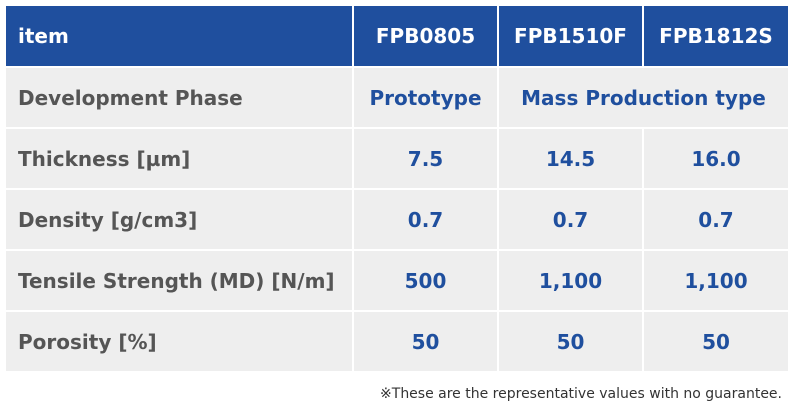 This screenshot has height=416, width=794. What do you see at coordinates (426, 98) in the screenshot?
I see `phase-prototype-cell: Prototype` at bounding box center [426, 98].